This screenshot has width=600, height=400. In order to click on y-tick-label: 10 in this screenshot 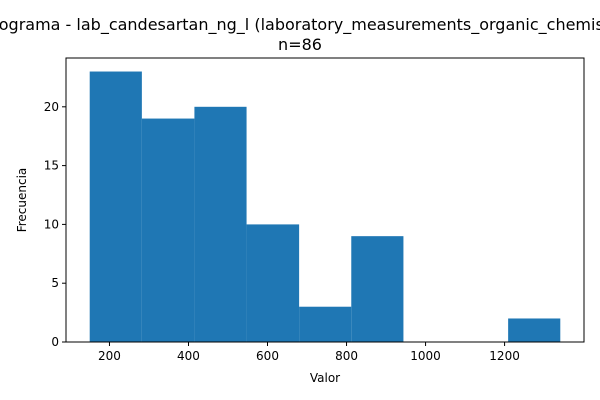, I will do `click(51, 224)`.